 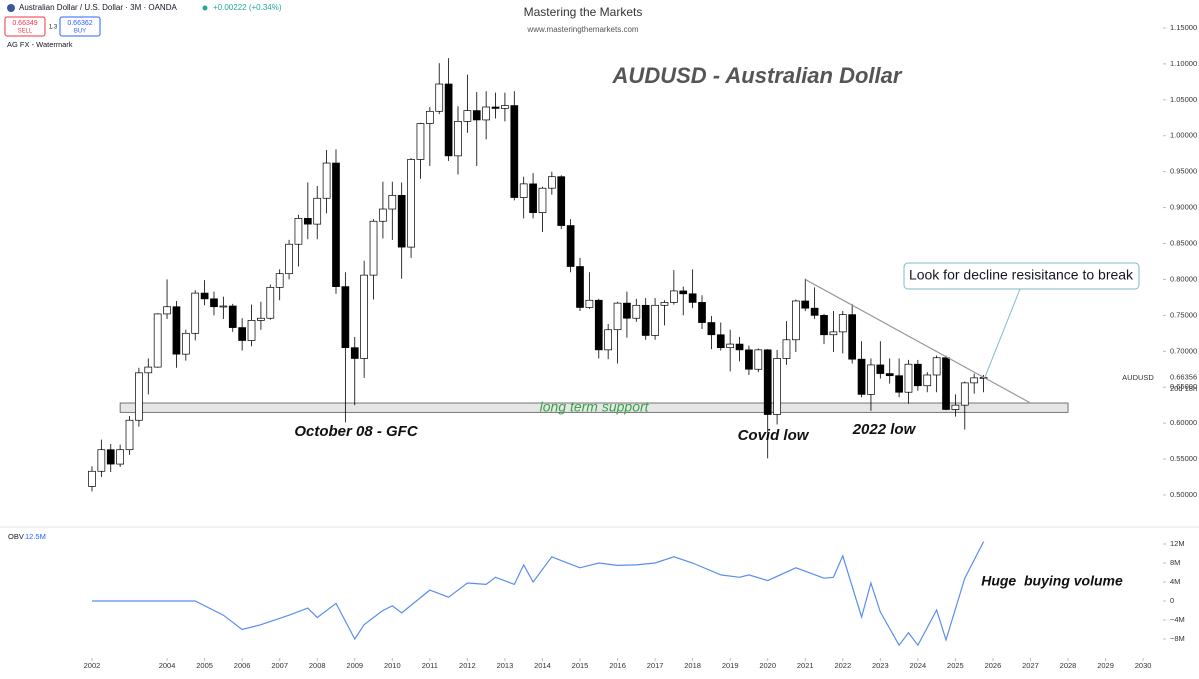 I want to click on buy-button, so click(x=80, y=26).